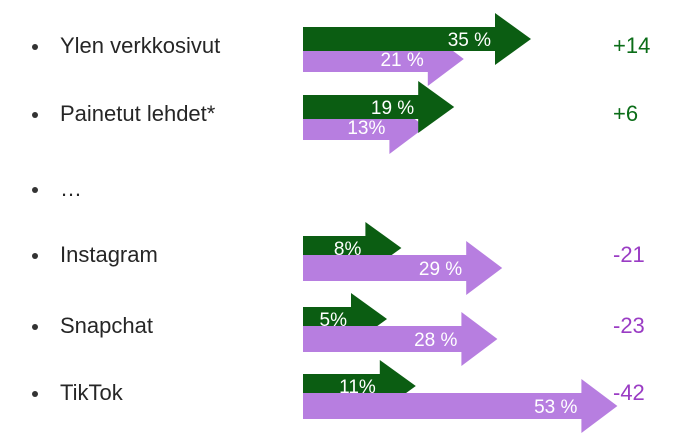 Image resolution: width=689 pixels, height=439 pixels. Describe the element at coordinates (366, 128) in the screenshot. I see `value-label: 13%` at that location.